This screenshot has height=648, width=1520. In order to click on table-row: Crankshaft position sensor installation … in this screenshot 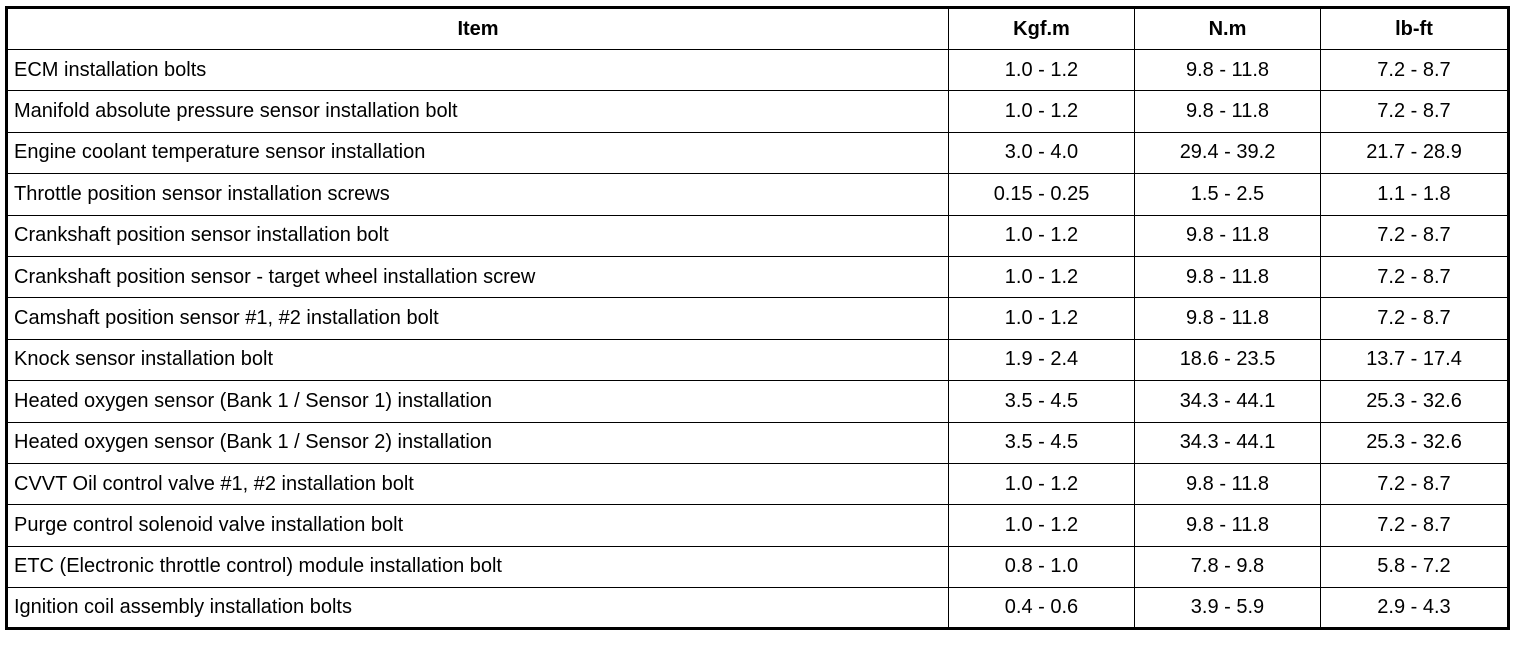, I will do `click(757, 235)`.